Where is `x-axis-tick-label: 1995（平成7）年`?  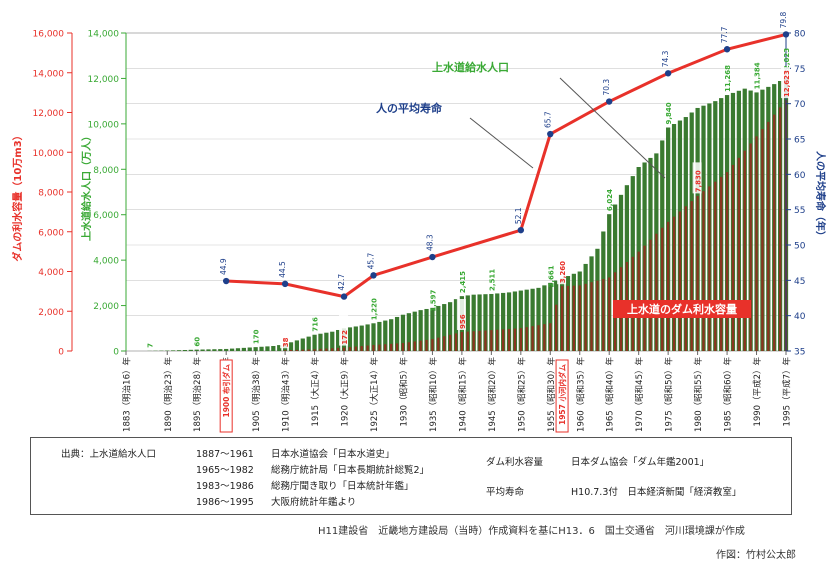
x-axis-tick-label: 1995（平成7）年 is located at coordinates (787, 392).